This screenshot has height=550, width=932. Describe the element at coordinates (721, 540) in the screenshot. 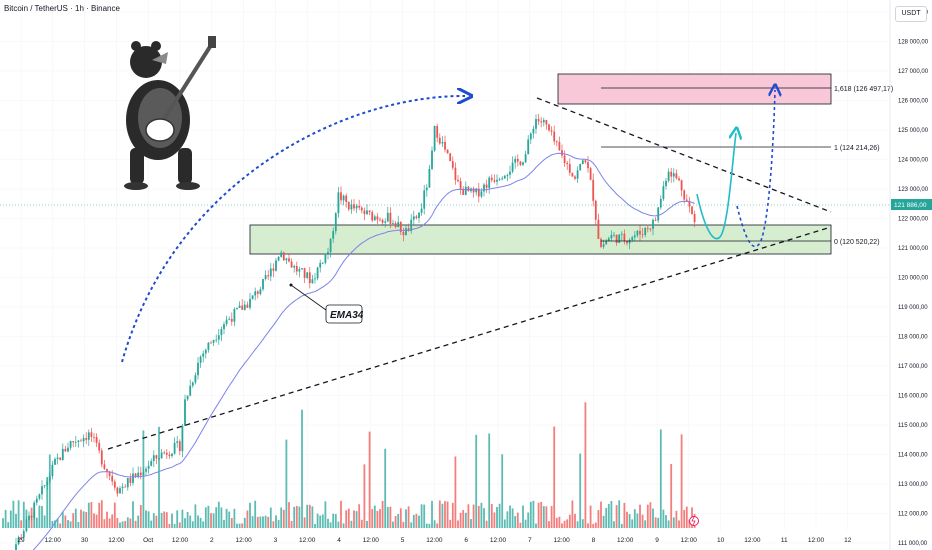

I see `time-tick-label: 10` at that location.